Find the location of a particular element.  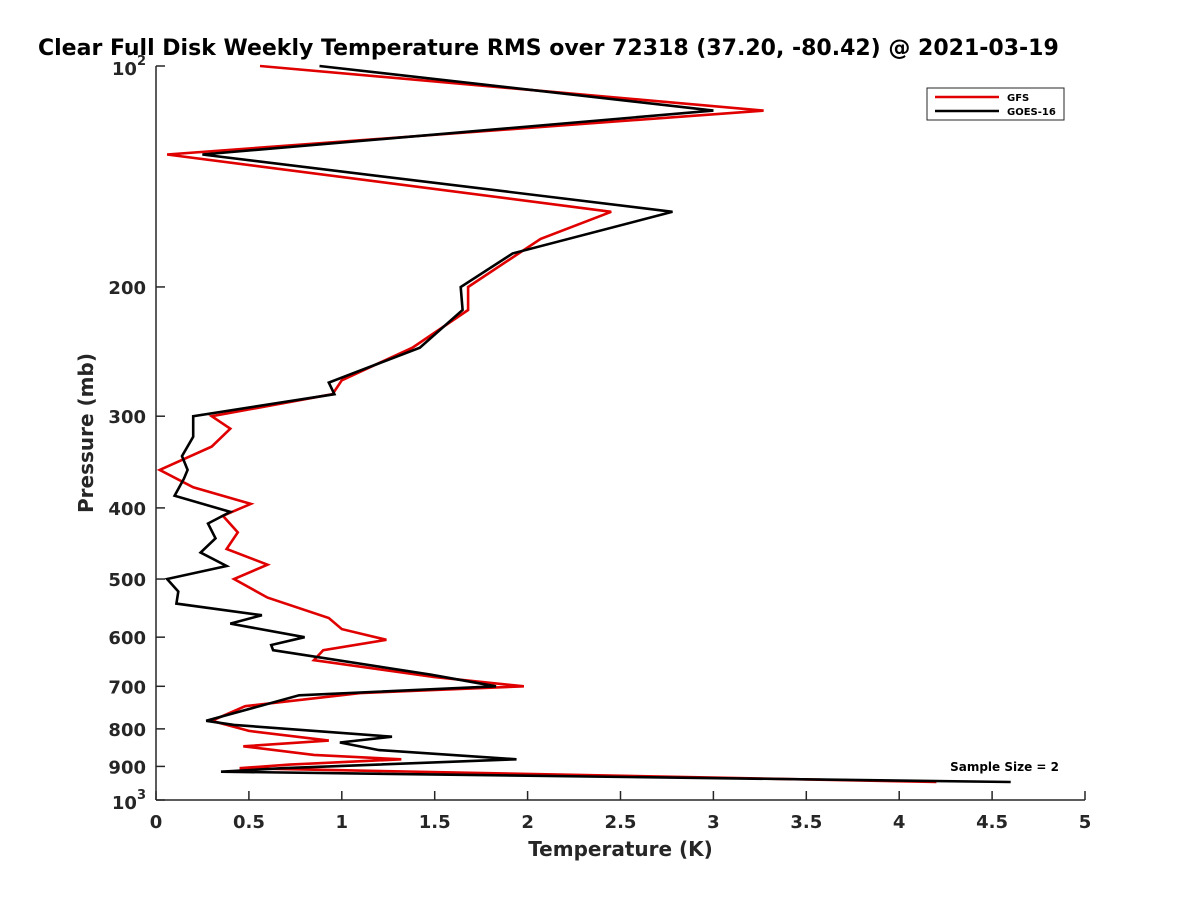

y-decade-tick-label: 10³ is located at coordinates (129, 801).